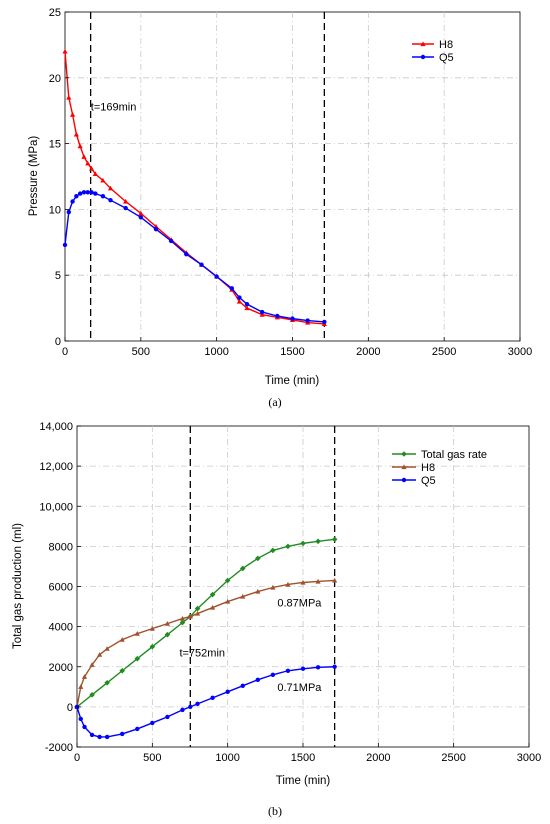 This screenshot has width=550, height=824. Describe the element at coordinates (378, 758) in the screenshot. I see `x-tick-label: 2000` at that location.